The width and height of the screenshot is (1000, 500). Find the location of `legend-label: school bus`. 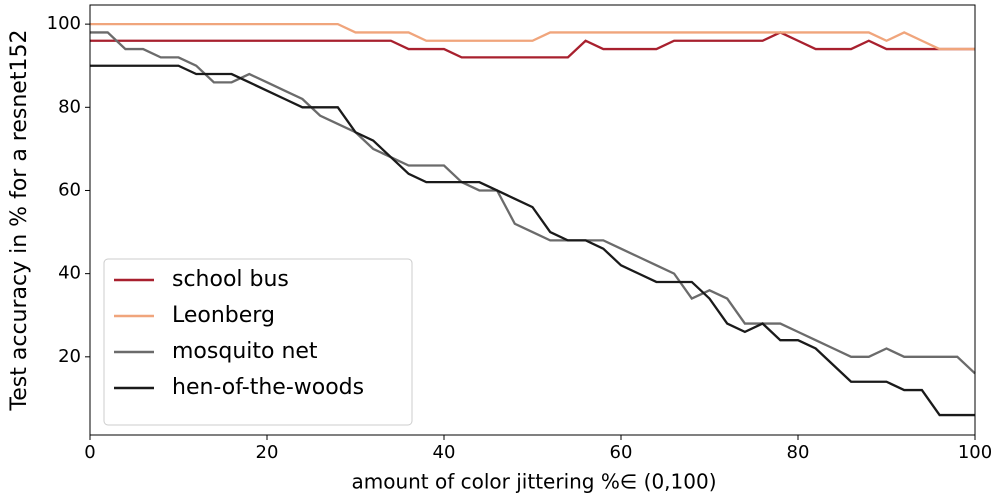

legend-label: school bus is located at coordinates (230, 279).